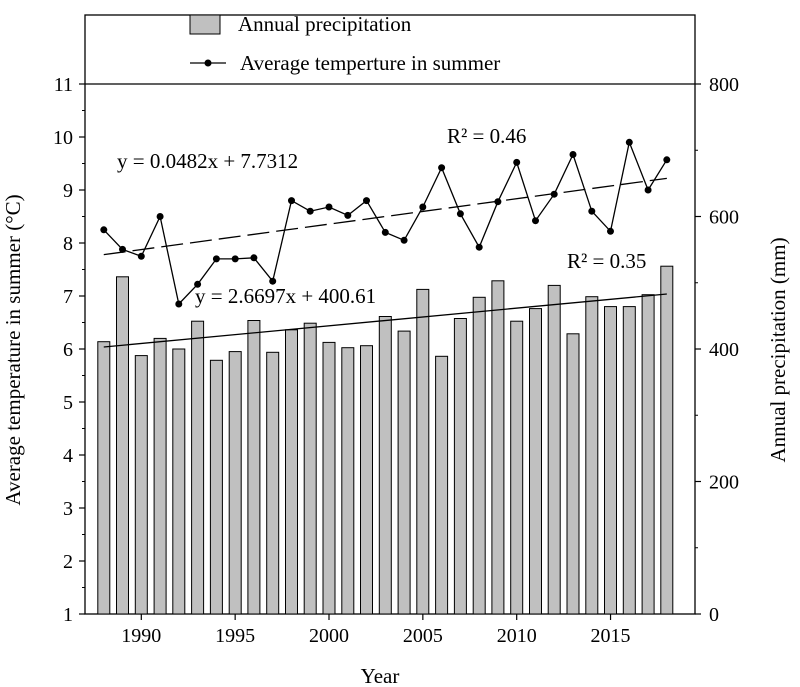 The height and width of the screenshot is (687, 800). I want to click on precip-trend-r2: R² = 0.35, so click(606, 261).